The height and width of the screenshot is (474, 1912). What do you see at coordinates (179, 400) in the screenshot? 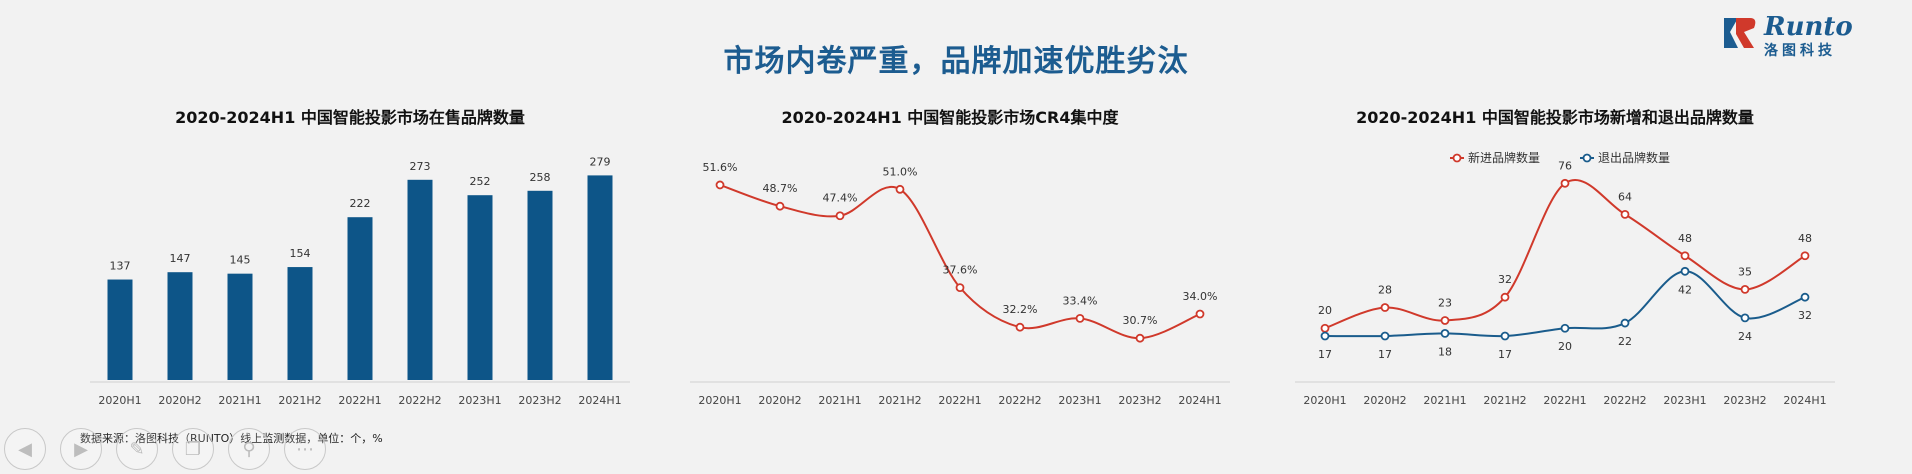
I see `chart1-x-tick: 2020H2` at bounding box center [179, 400].